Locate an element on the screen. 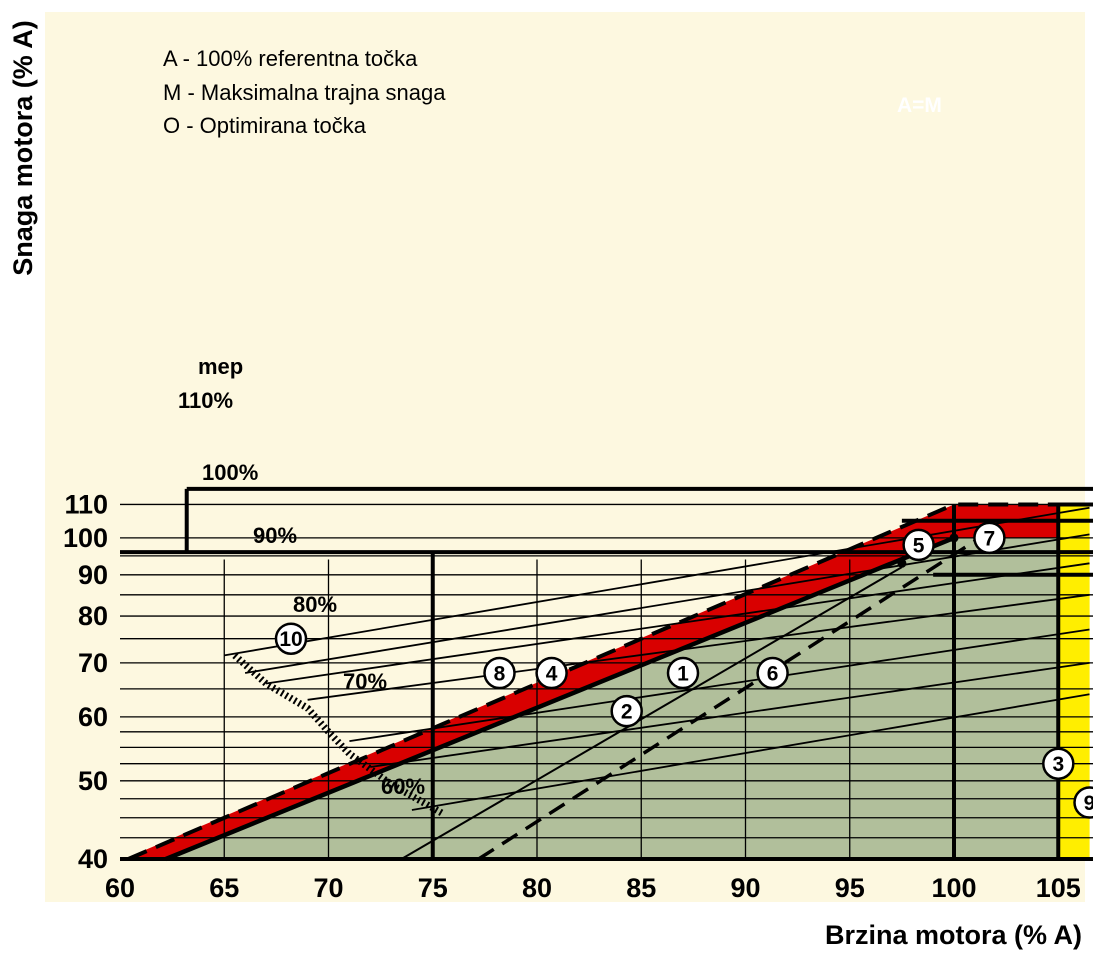 The height and width of the screenshot is (957, 1093). x-tick-label: 70 is located at coordinates (328, 888).